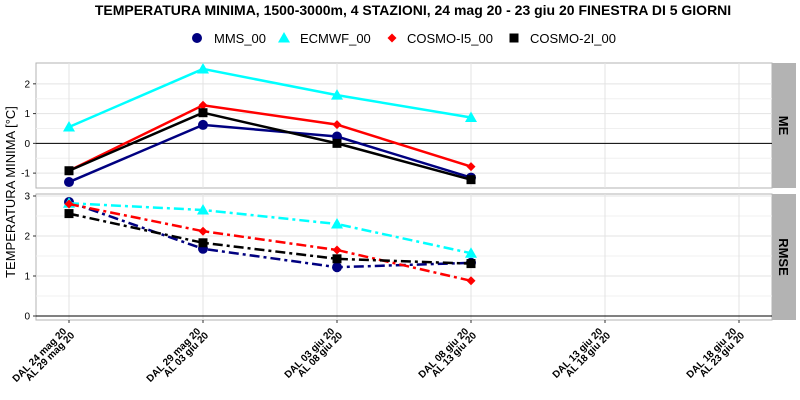 The height and width of the screenshot is (400, 800). I want to click on legend-marker-diamond, so click(392, 38).